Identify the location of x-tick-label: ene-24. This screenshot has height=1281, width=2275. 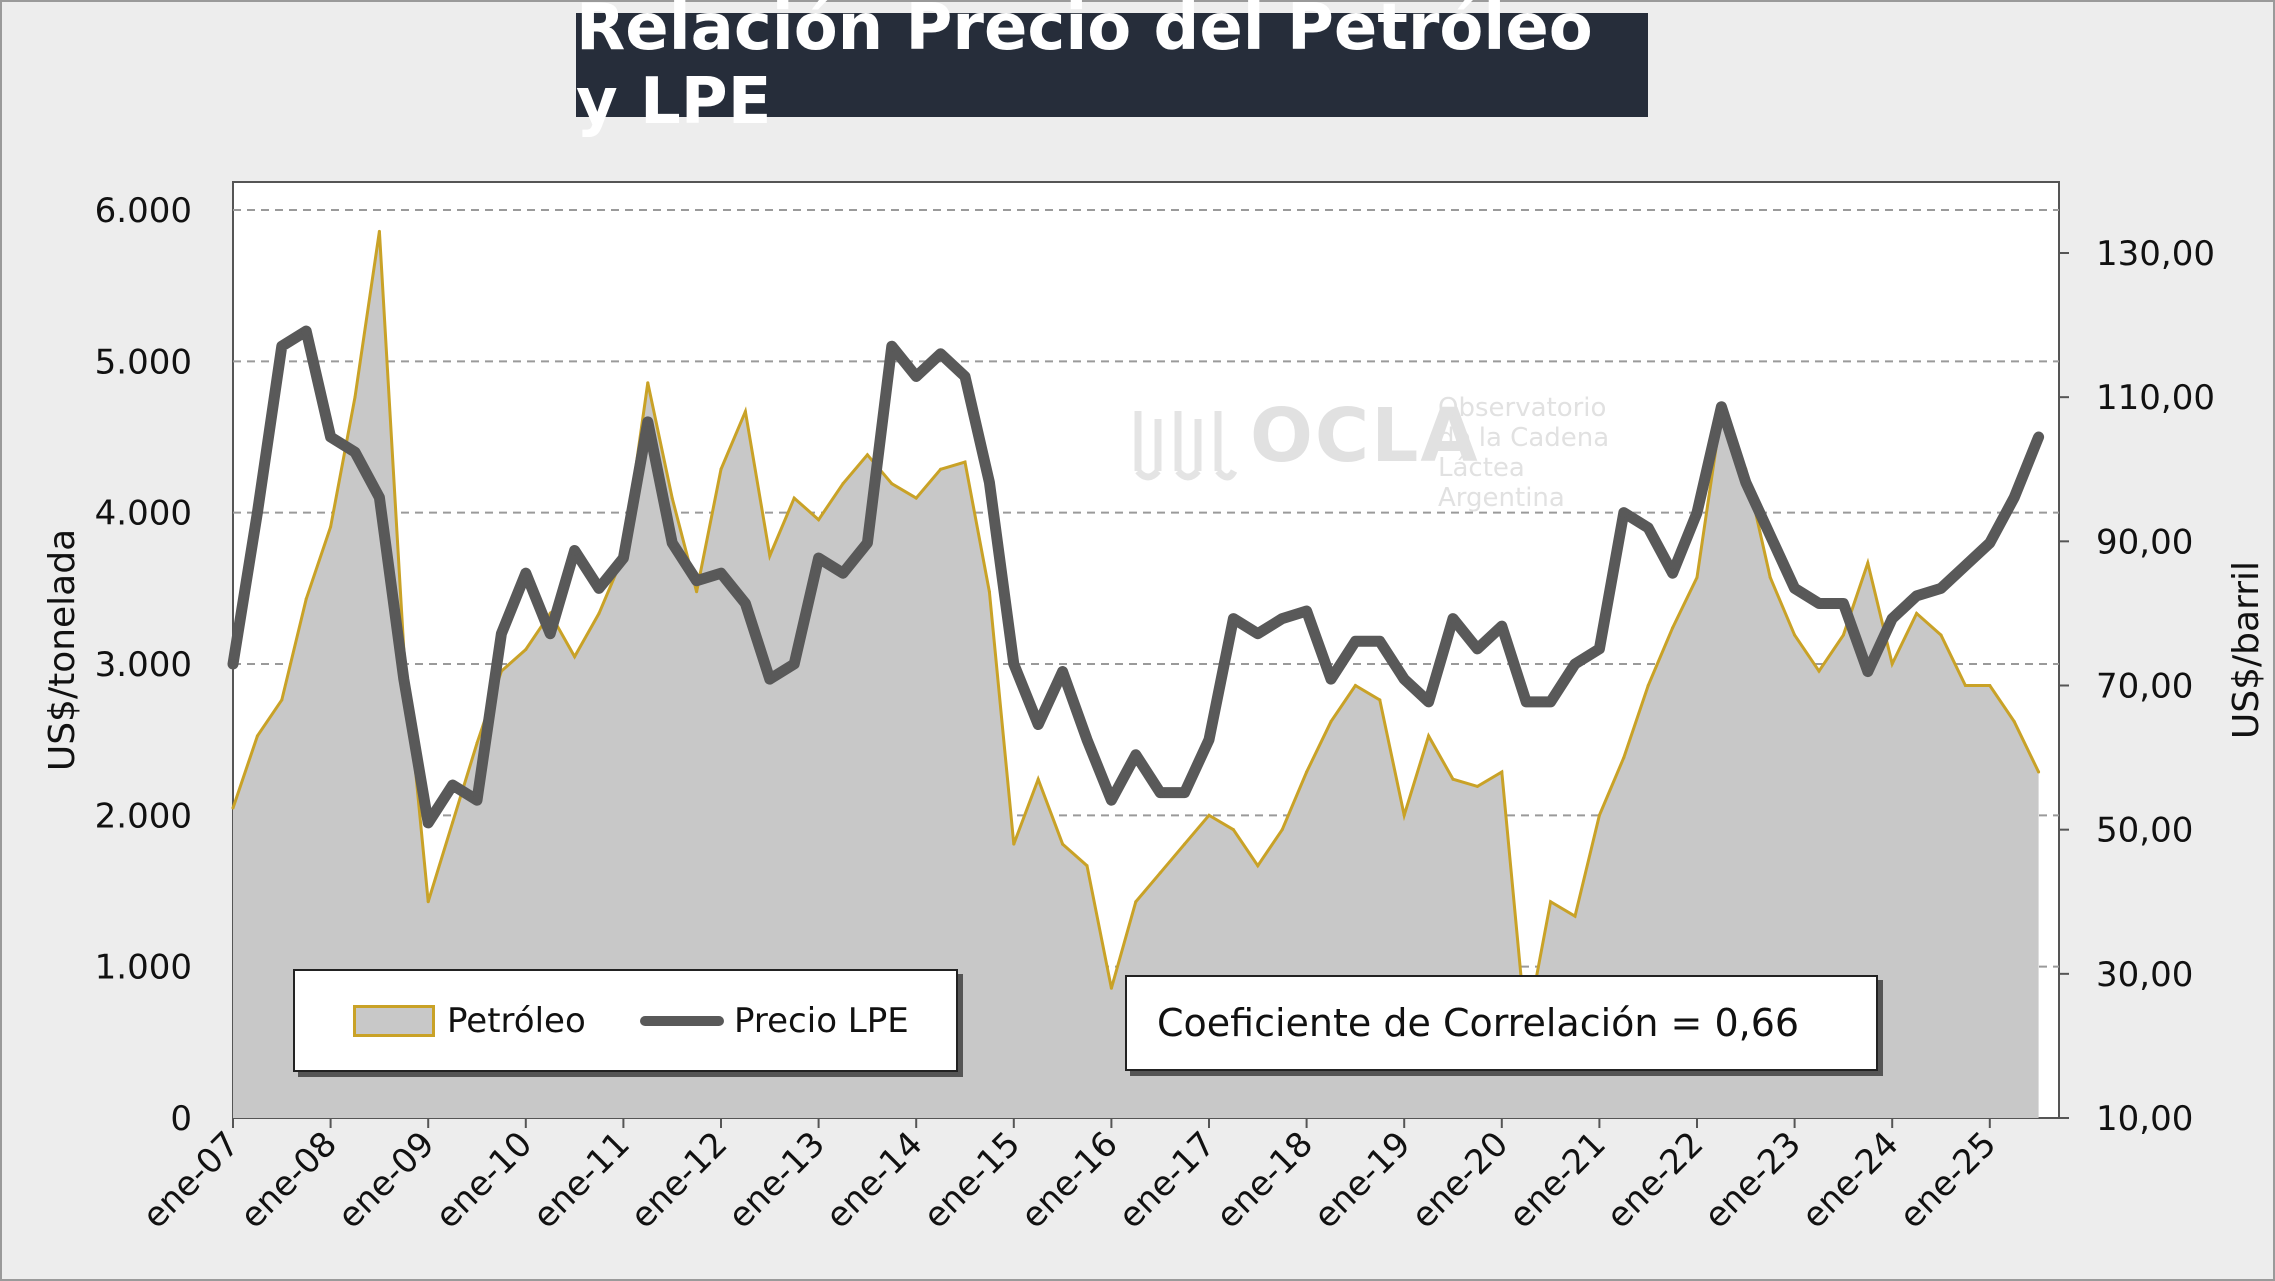
(1850, 1180).